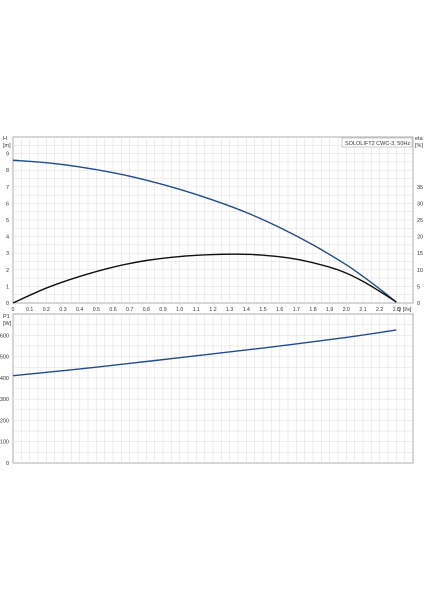 This screenshot has height=600, width=424. I want to click on y-right-tick-label: 20, so click(420, 238).